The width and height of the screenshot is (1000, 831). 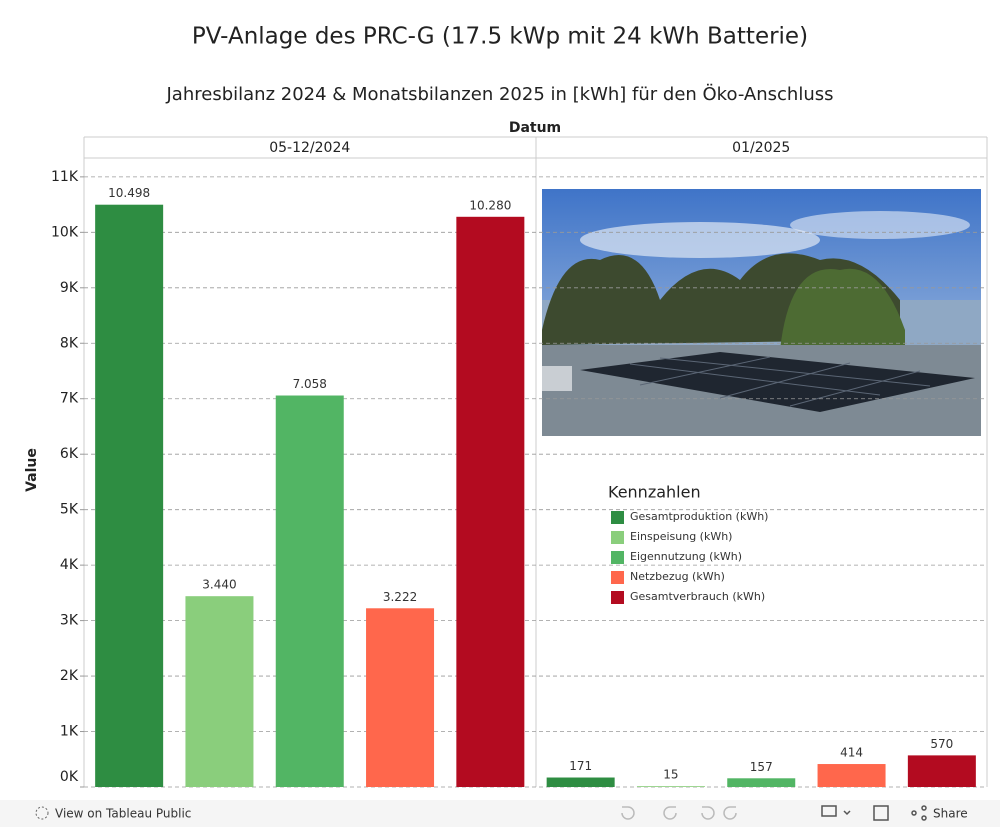 What do you see at coordinates (69, 777) in the screenshot?
I see `y-tick-label: 0K` at bounding box center [69, 777].